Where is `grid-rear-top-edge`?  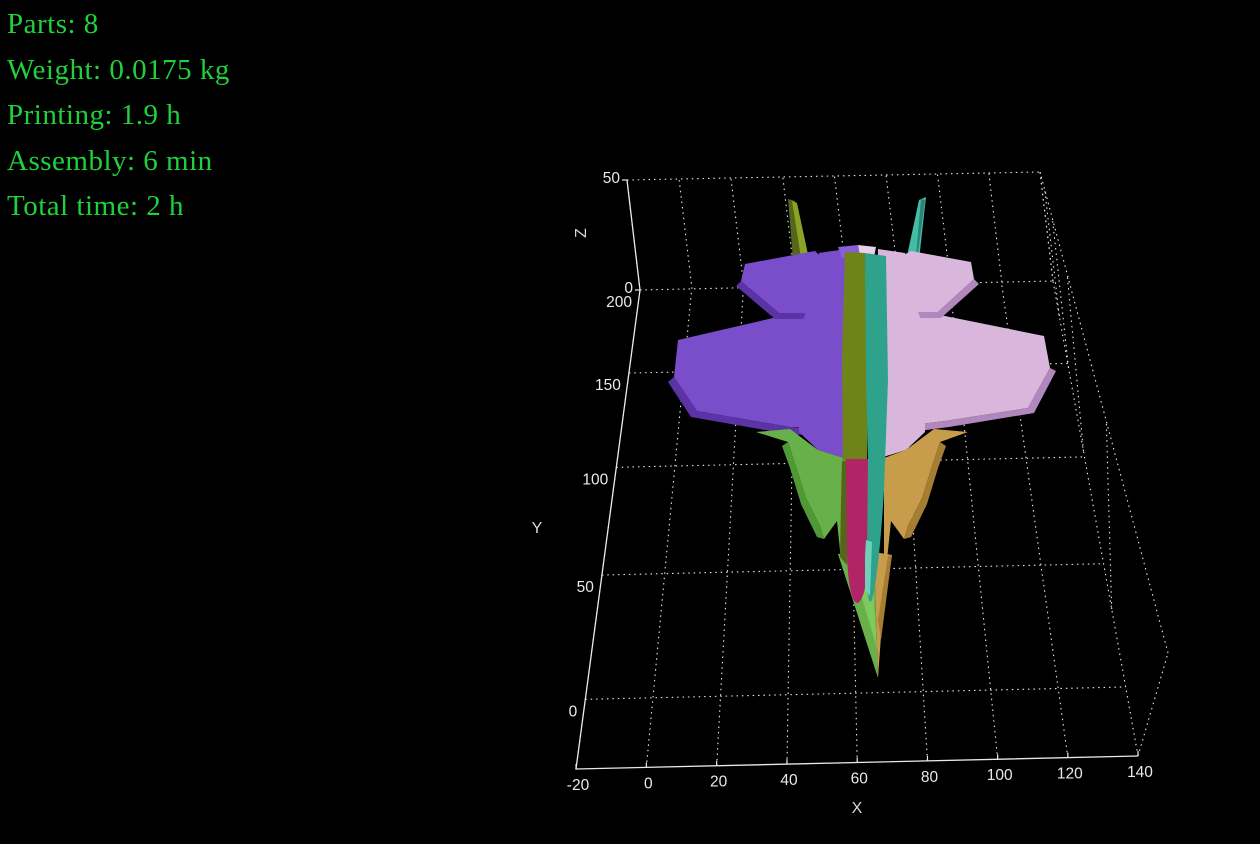
grid-rear-top-edge is located at coordinates (833, 176).